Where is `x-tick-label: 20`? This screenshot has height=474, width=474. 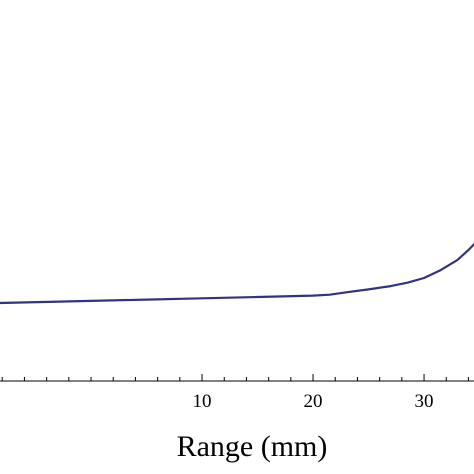
x-tick-label: 20 is located at coordinates (313, 401).